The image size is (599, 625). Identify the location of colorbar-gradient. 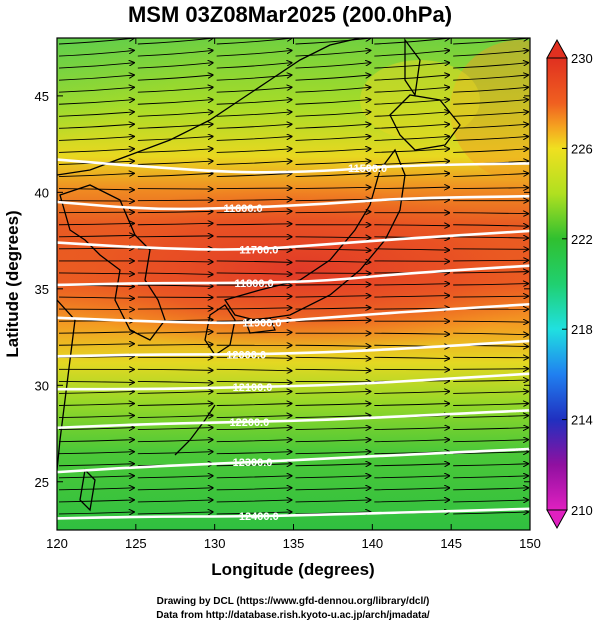
(557, 284).